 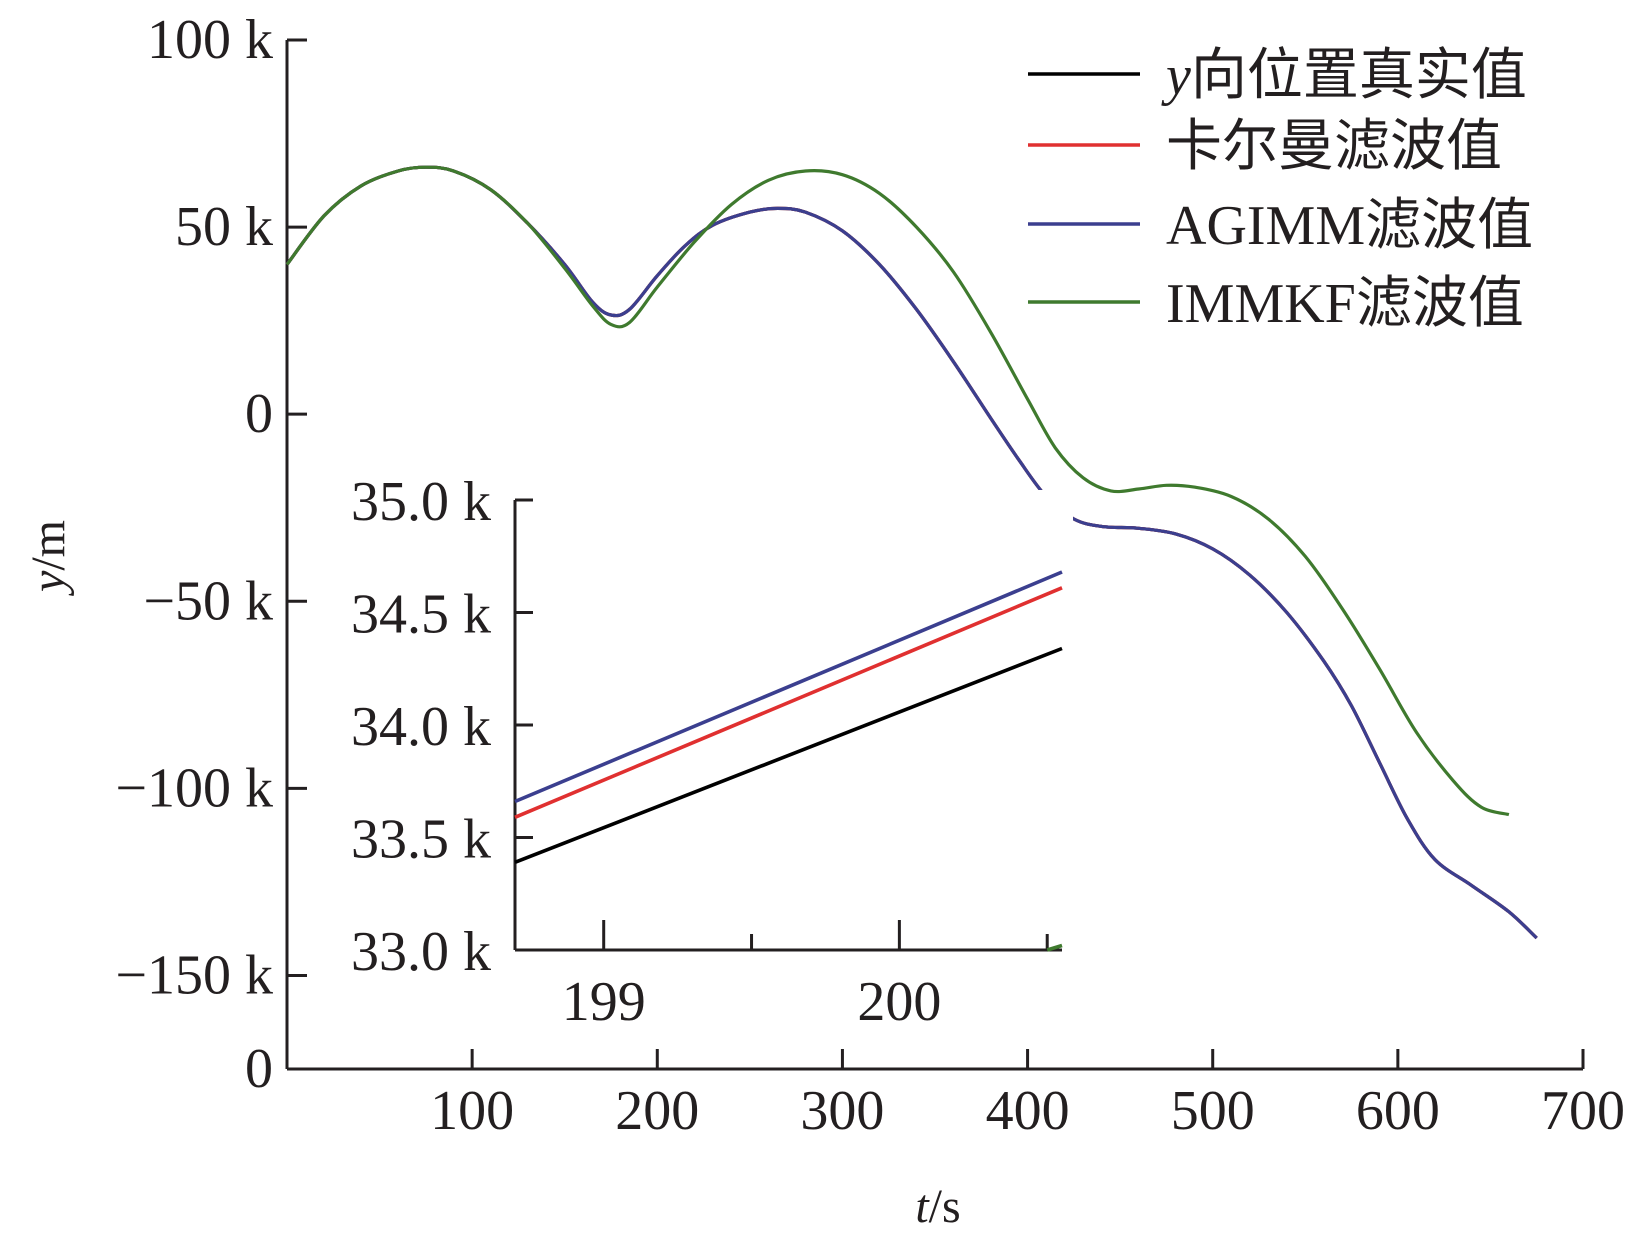 What do you see at coordinates (421, 840) in the screenshot?
I see `inset-y-tick-label: 33.5 k` at bounding box center [421, 840].